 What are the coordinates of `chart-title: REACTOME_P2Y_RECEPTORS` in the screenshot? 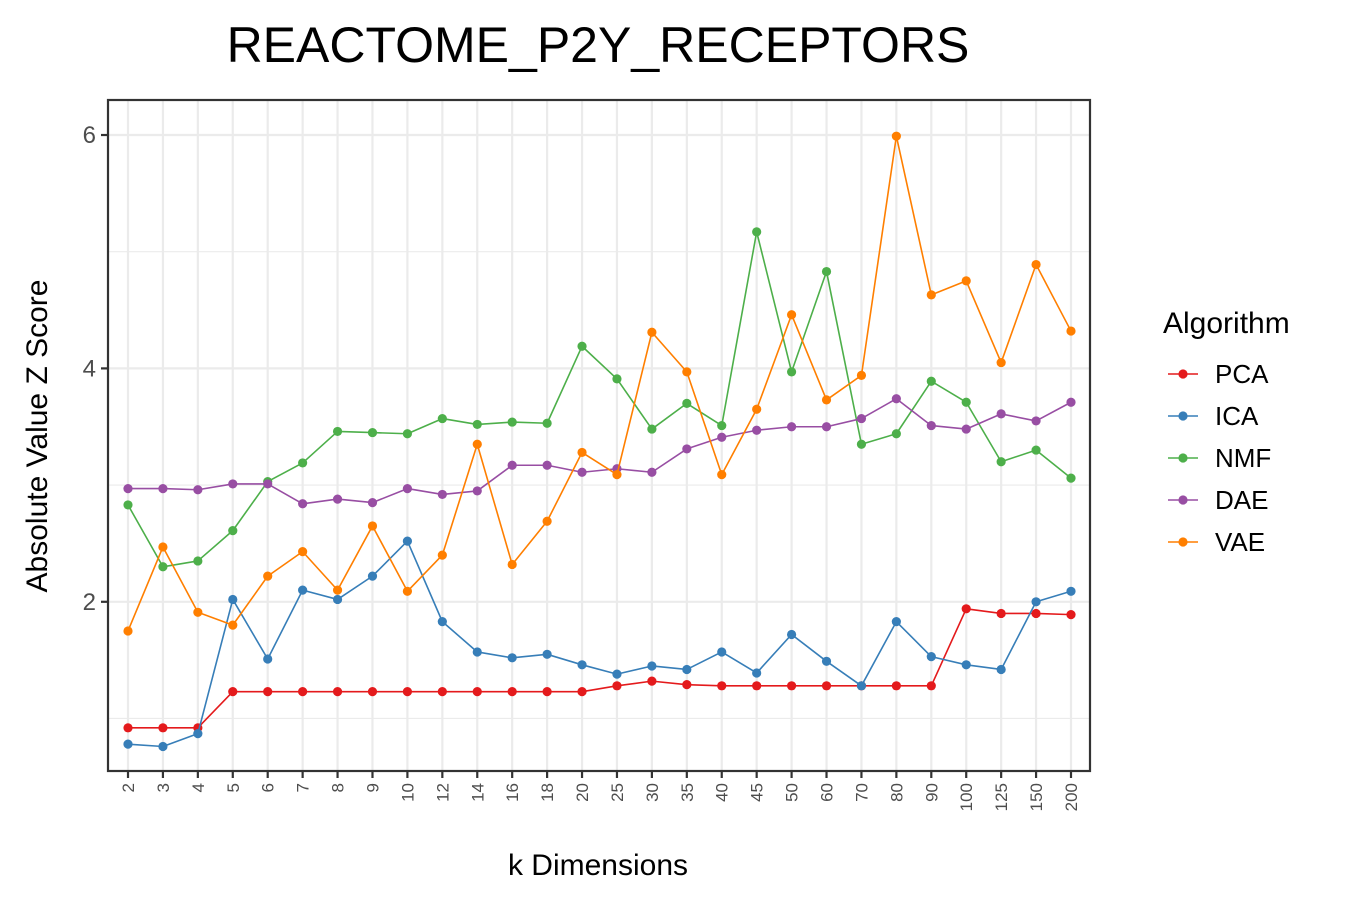 It's located at (598, 45).